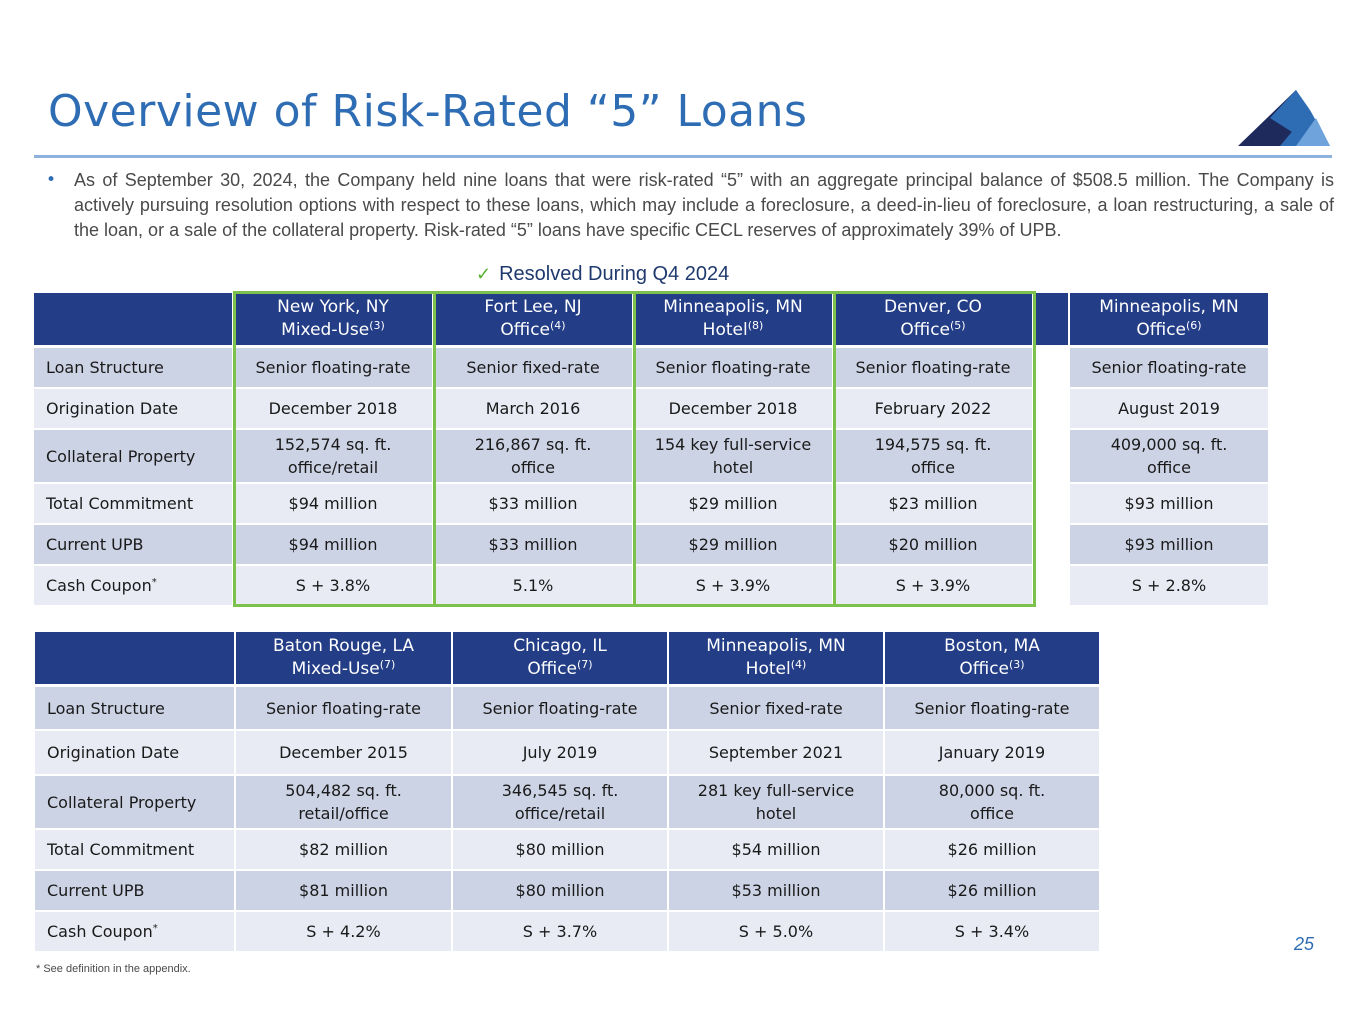  I want to click on row-label: Collateral Property, so click(135, 803).